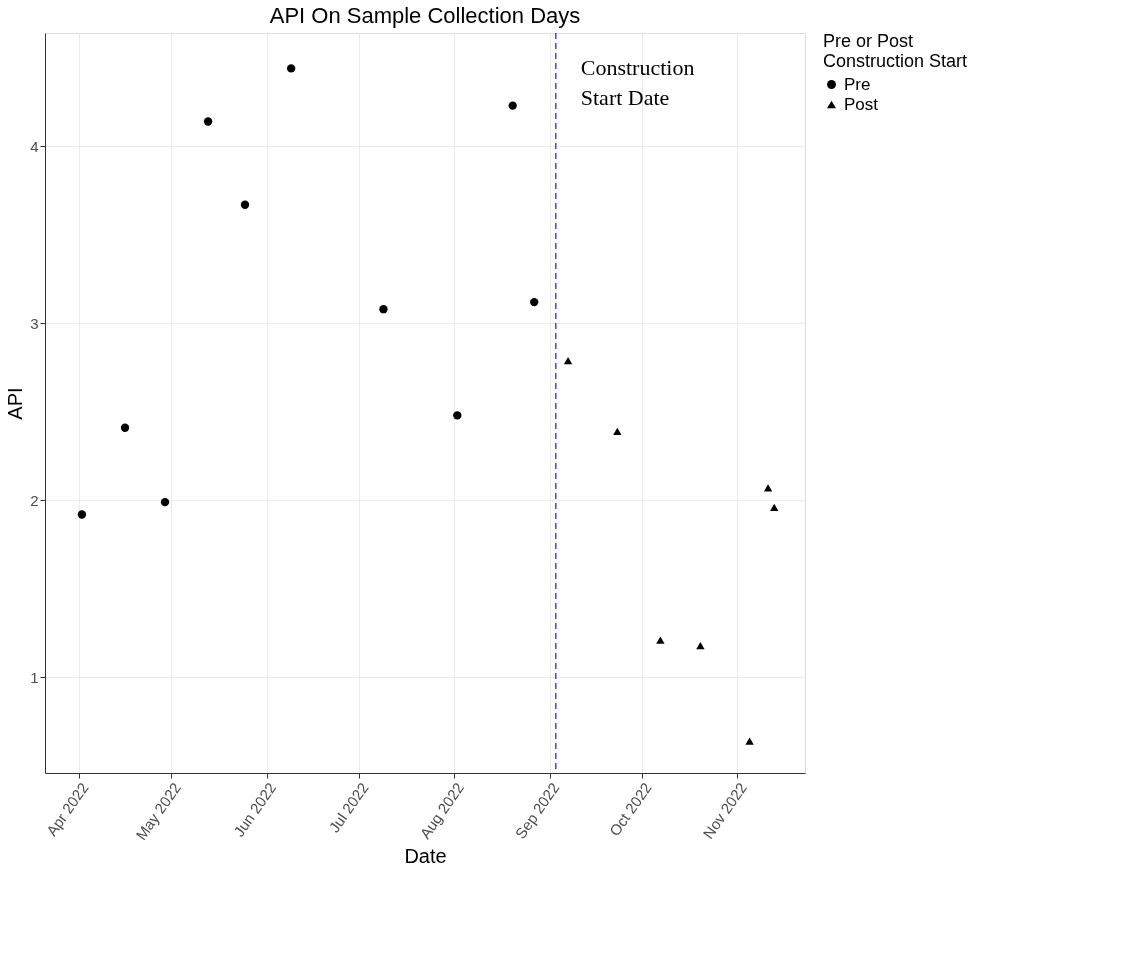  What do you see at coordinates (637, 82) in the screenshot?
I see `ref-line-label: Construction Start Date` at bounding box center [637, 82].